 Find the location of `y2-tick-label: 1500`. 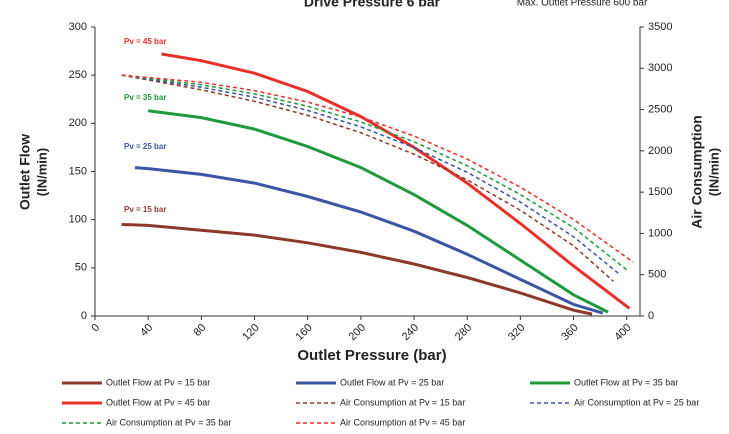

y2-tick-label: 1500 is located at coordinates (660, 192).